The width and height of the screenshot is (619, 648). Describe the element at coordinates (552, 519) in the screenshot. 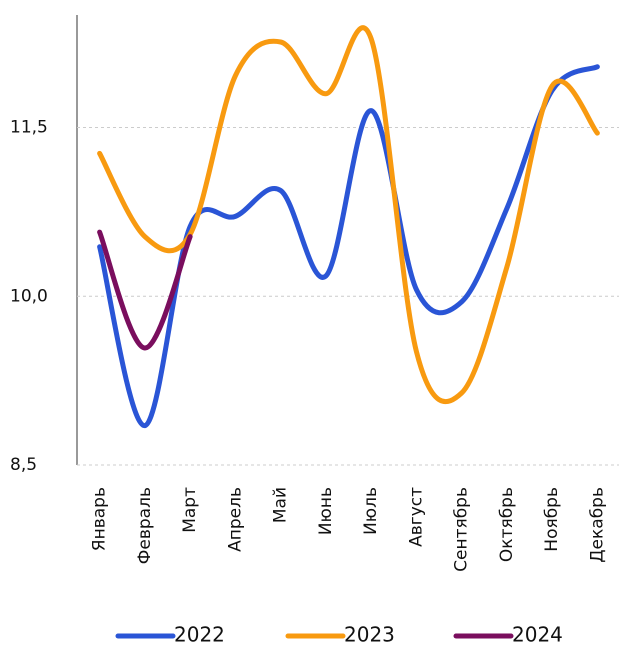

I see `x-tick-label: Ноябрь` at that location.